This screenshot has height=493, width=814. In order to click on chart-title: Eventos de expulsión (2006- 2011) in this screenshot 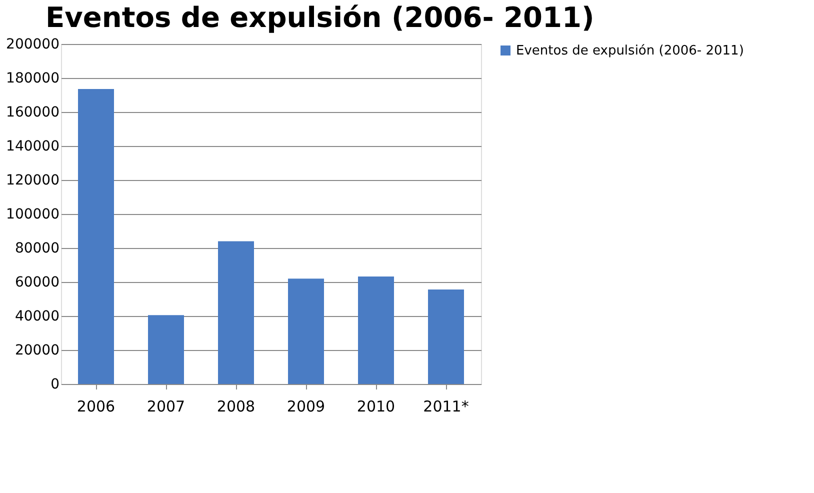, I will do `click(320, 17)`.